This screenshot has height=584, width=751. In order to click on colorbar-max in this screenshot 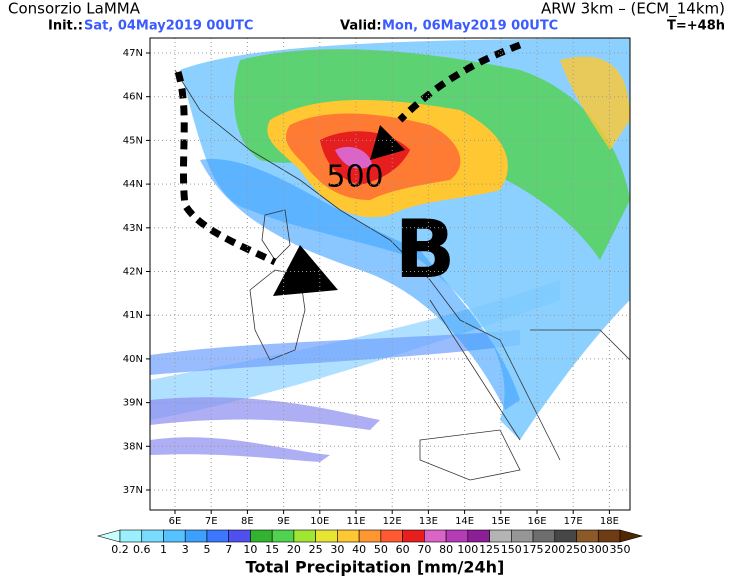, I will do `click(631, 536)`.